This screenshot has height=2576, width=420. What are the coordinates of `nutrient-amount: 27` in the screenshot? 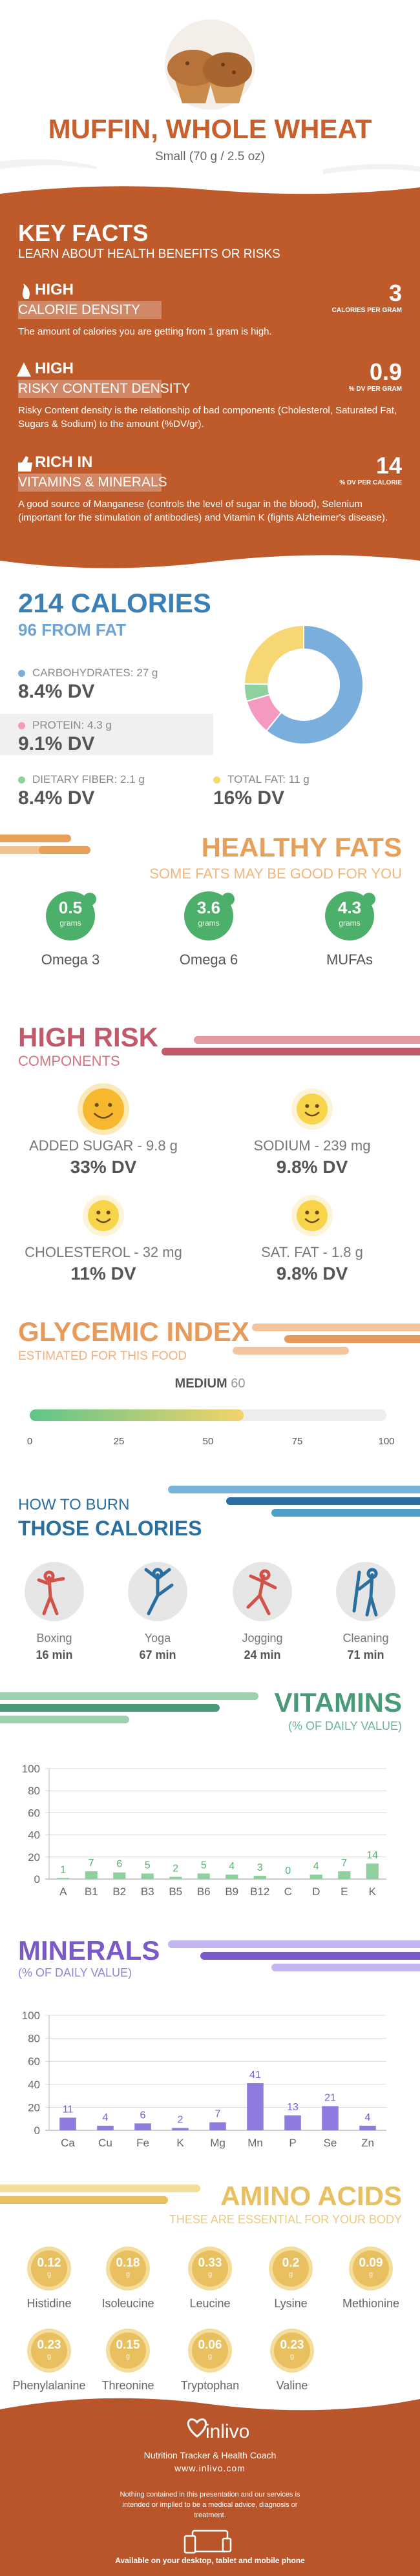 It's located at (143, 673).